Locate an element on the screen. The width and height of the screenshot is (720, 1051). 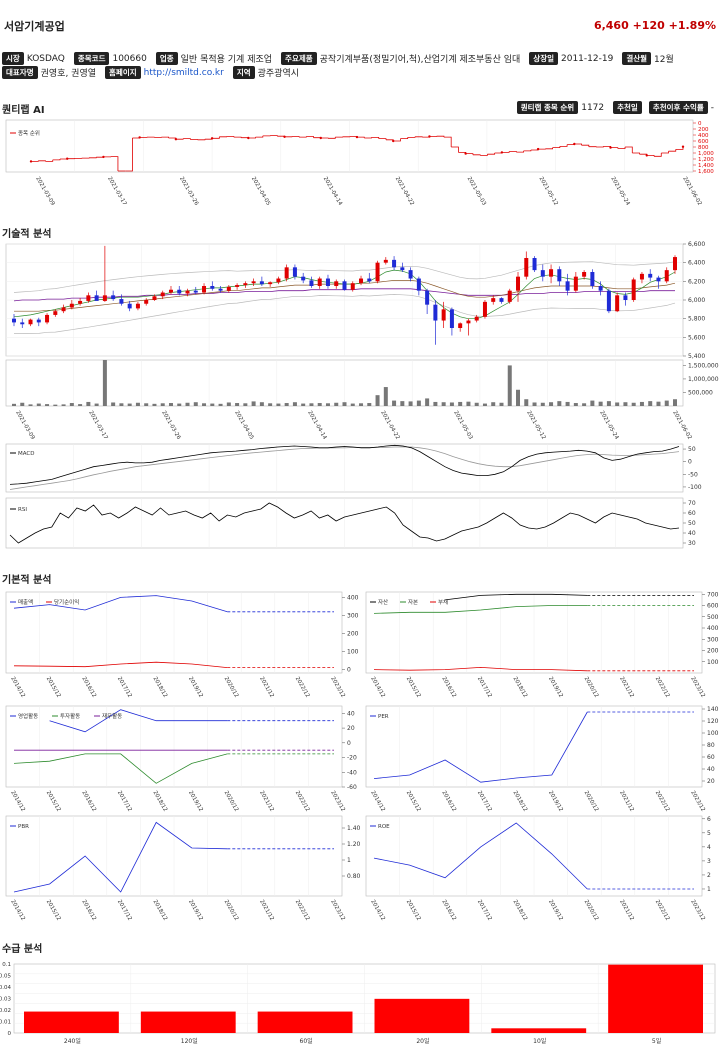
supply-ytick-label: 0.05 is located at coordinates (5, 977).